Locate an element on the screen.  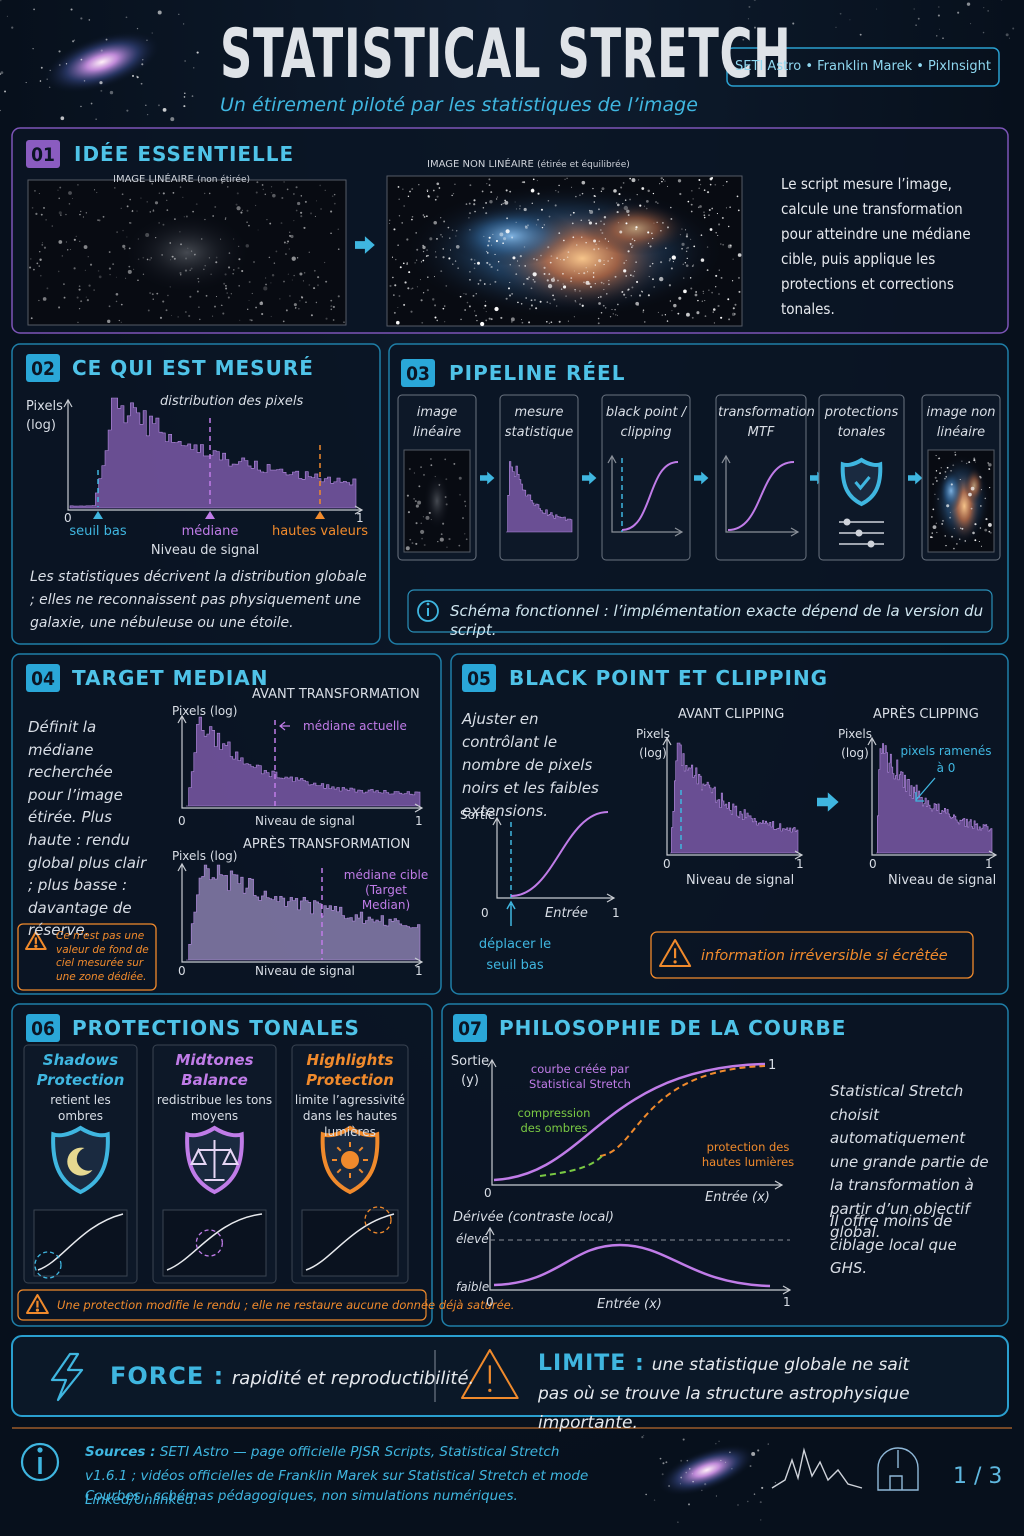
axis is located at coordinates (214, 455).